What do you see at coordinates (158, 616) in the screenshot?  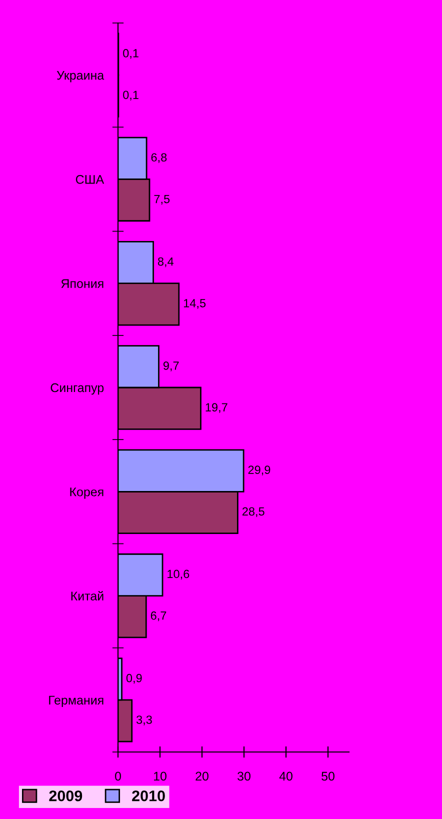 I see `data-label: 6,7` at bounding box center [158, 616].